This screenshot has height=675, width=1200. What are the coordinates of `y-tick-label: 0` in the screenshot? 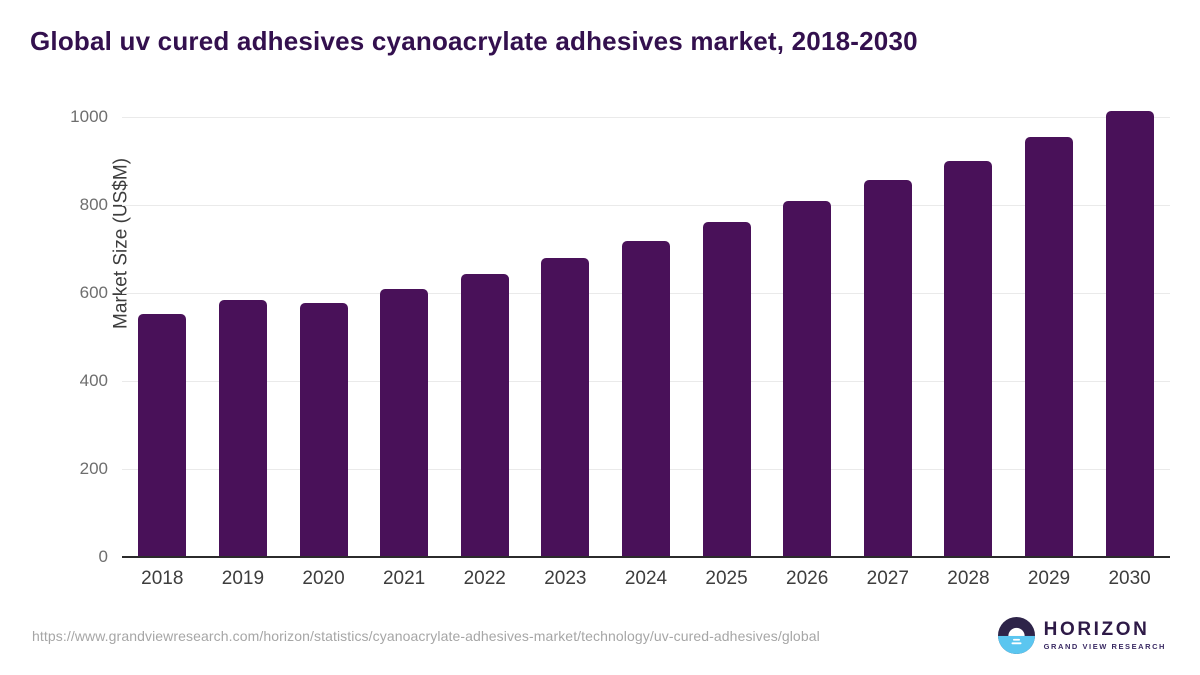 It's located at (103, 556).